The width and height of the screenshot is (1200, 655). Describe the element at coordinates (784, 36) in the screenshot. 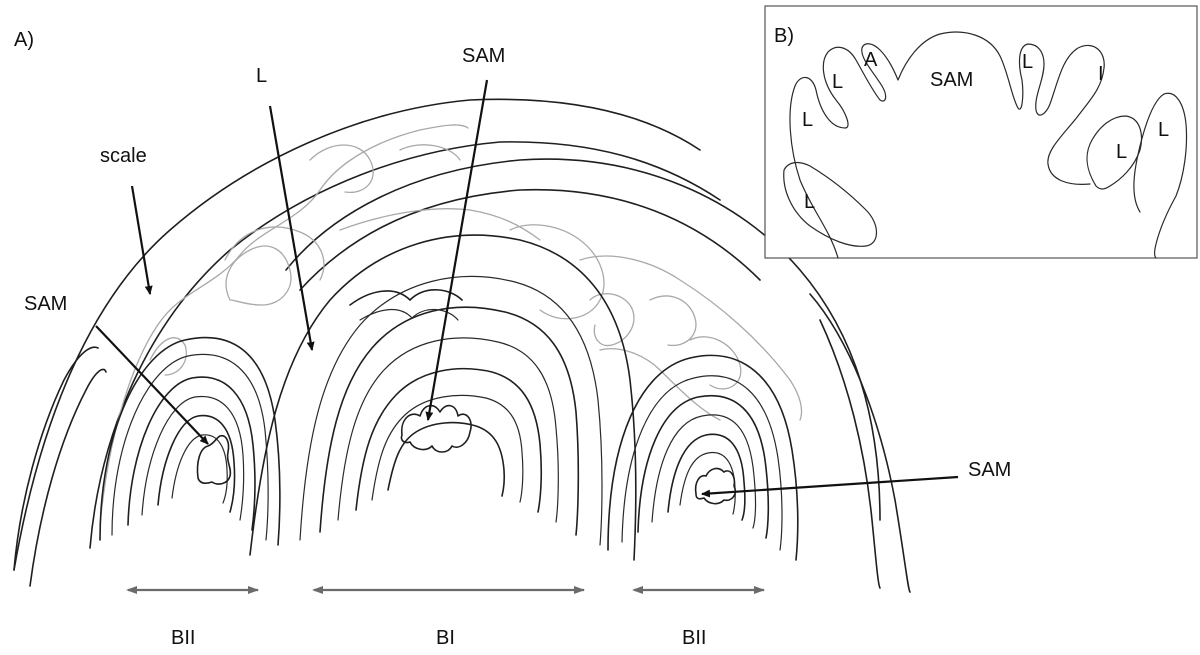

I see `panel-b-label: B)` at that location.